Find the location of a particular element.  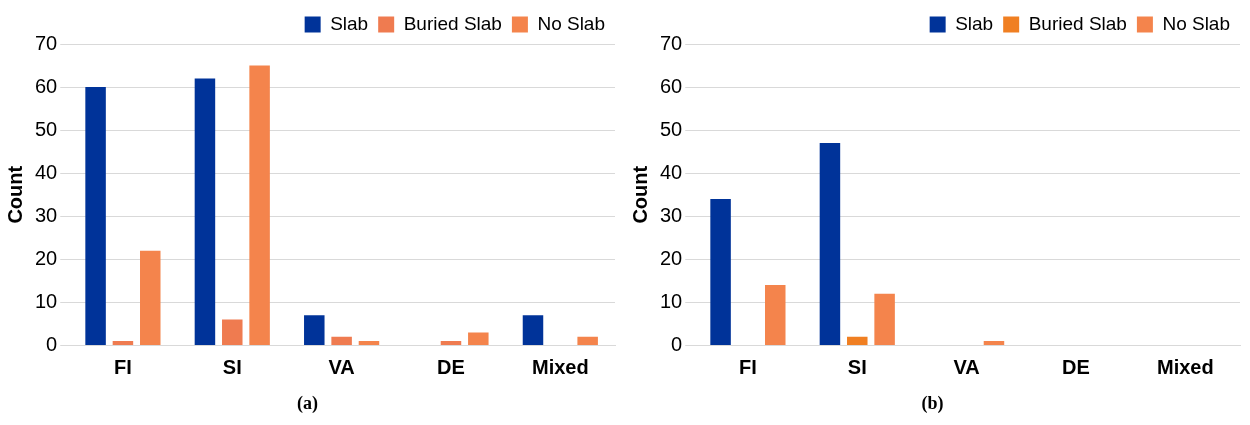

text: (b) is located at coordinates (932, 403).